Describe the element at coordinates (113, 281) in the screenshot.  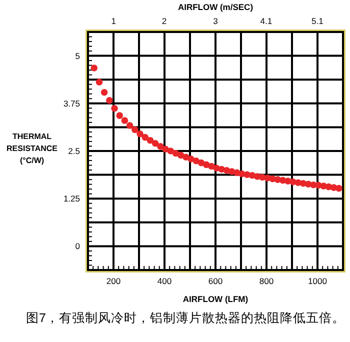
I see `x-tick-label: 200` at that location.